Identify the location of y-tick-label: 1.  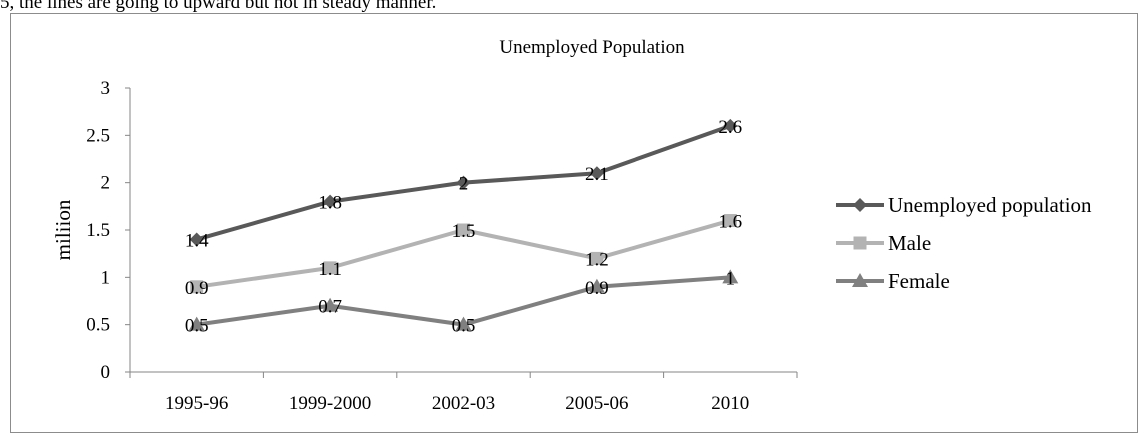
(106, 277).